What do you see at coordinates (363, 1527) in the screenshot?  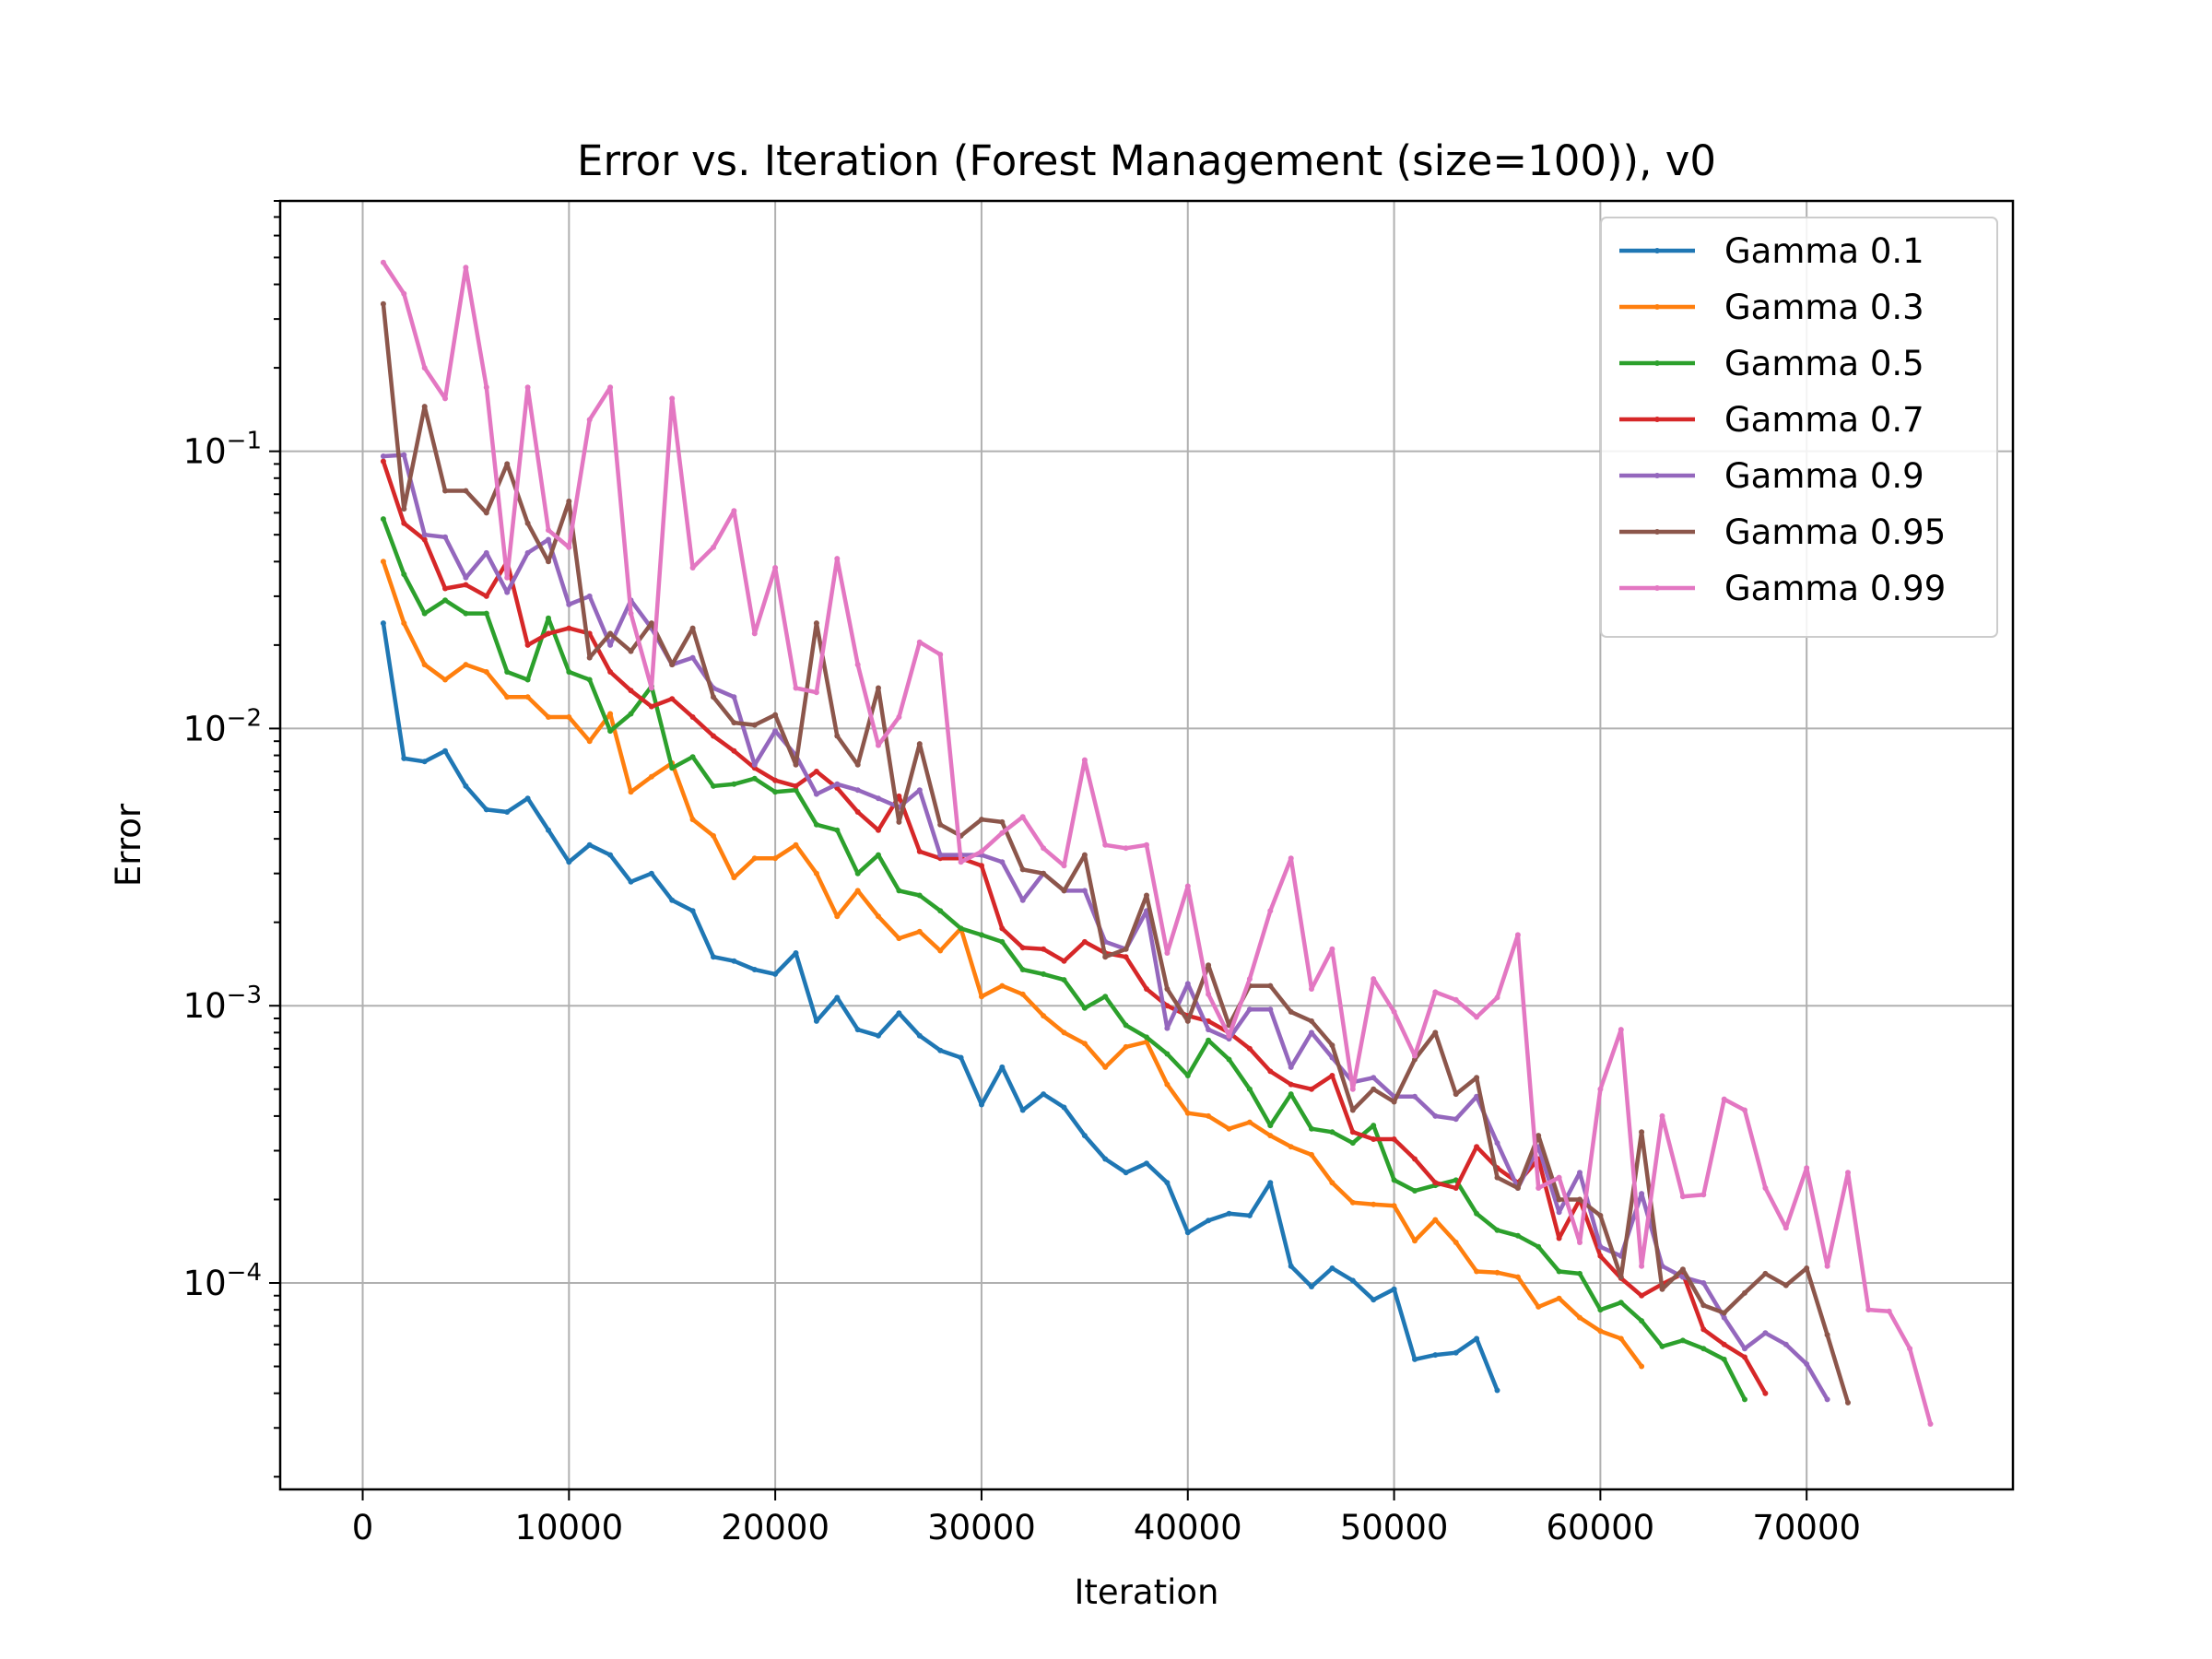 I see `x-tick-label: 0` at bounding box center [363, 1527].